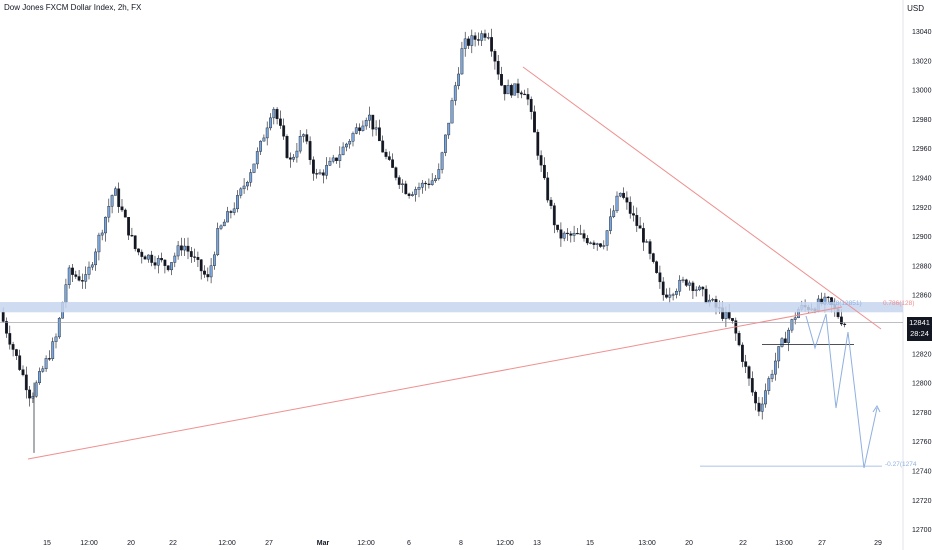 Image resolution: width=932 pixels, height=550 pixels. I want to click on x-tick-label: 13:00, so click(784, 543).